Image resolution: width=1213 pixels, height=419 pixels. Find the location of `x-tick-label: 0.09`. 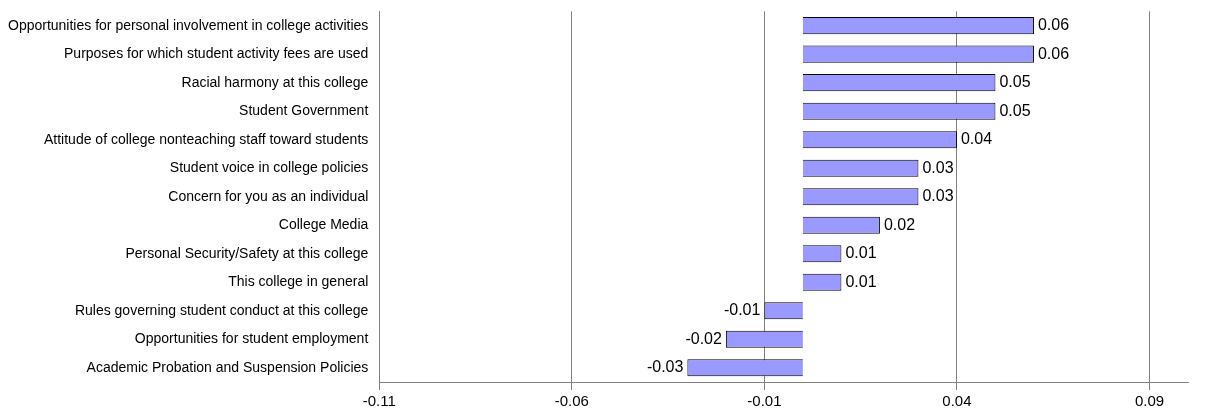

x-tick-label: 0.09 is located at coordinates (1149, 401).